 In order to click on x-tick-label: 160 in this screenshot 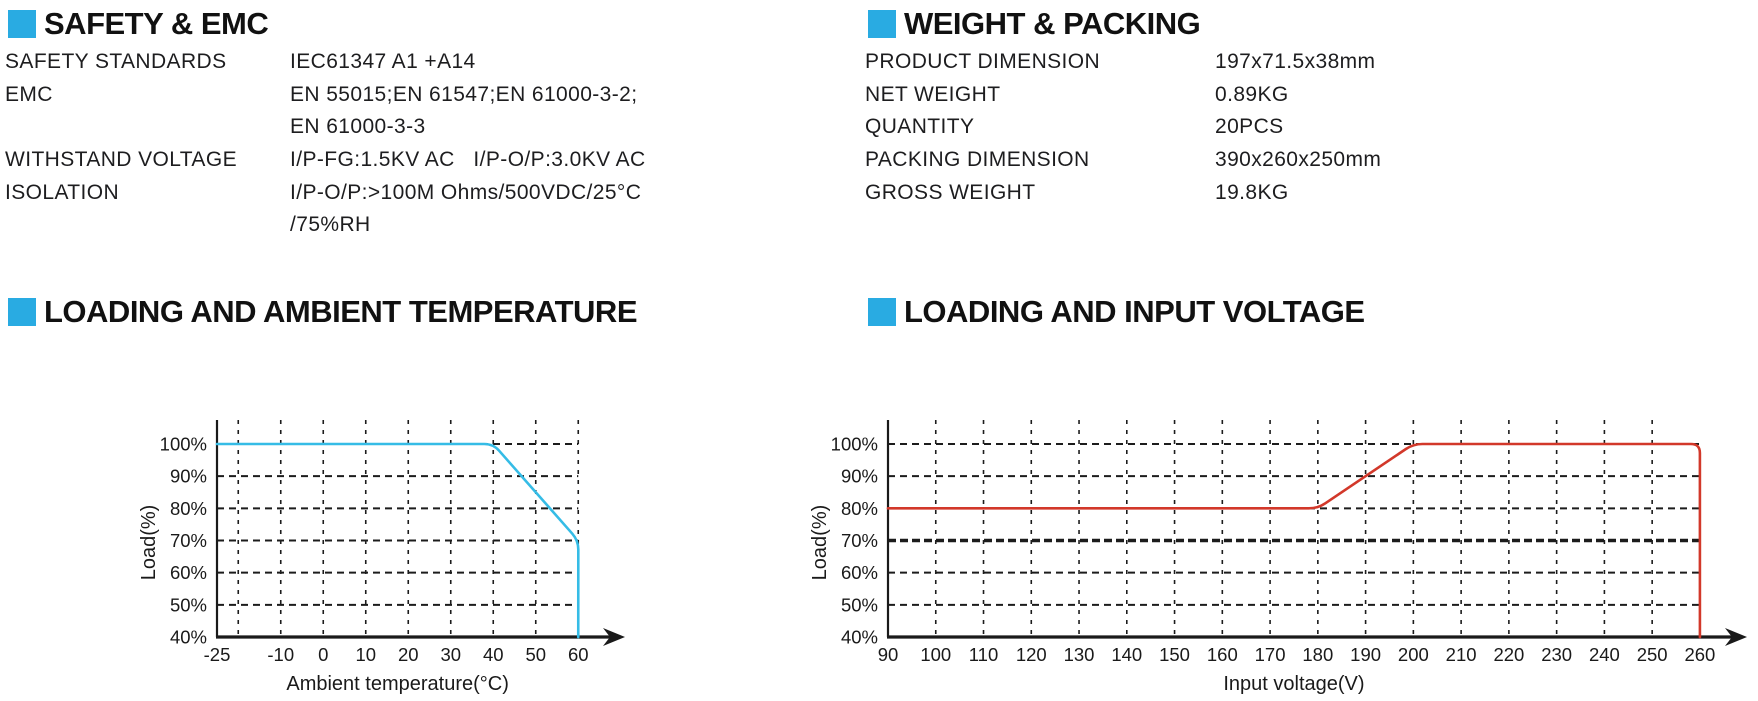, I will do `click(1222, 654)`.